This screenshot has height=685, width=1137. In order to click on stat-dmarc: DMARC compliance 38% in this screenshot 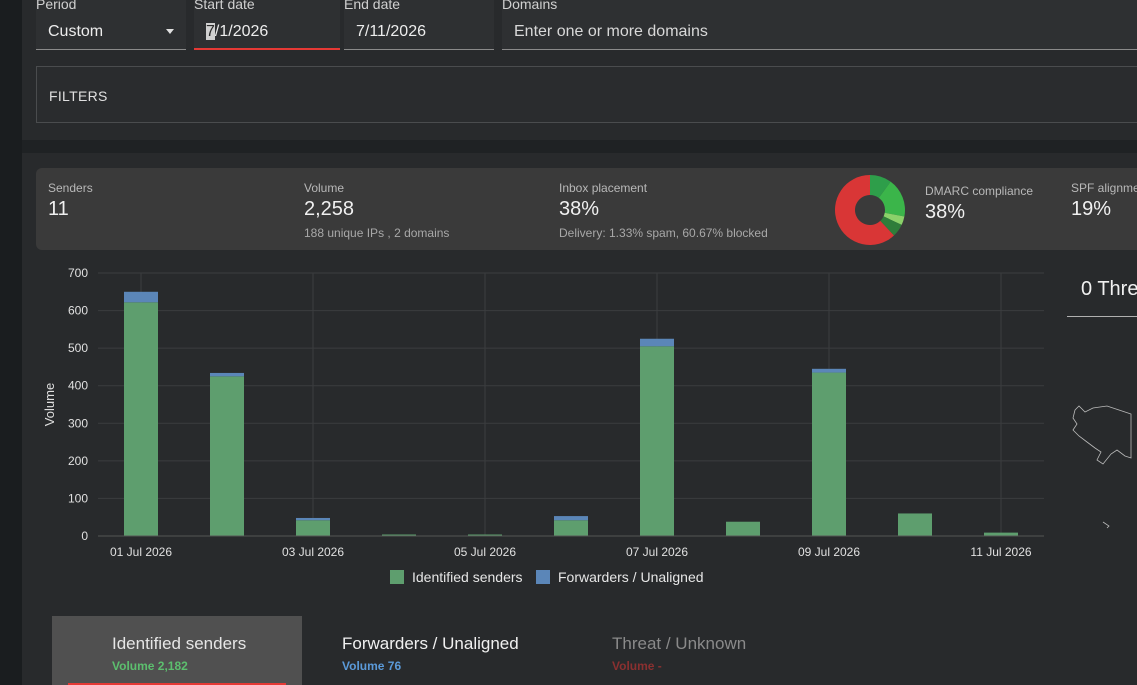, I will do `click(979, 204)`.